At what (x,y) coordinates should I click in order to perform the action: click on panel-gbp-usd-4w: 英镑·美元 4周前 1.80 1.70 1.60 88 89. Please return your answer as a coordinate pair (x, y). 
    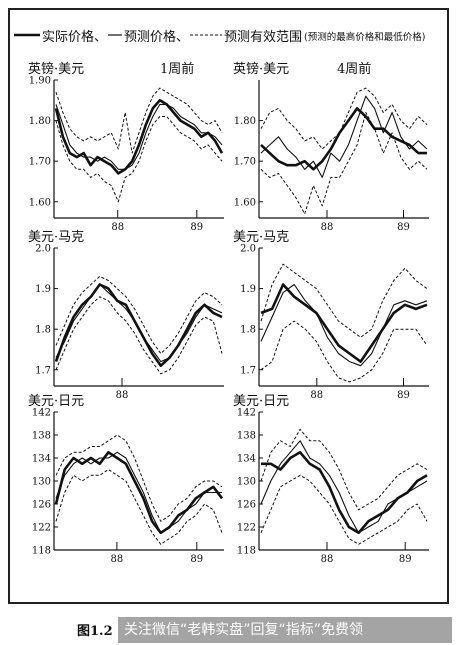
    Looking at the image, I should click on (333, 145).